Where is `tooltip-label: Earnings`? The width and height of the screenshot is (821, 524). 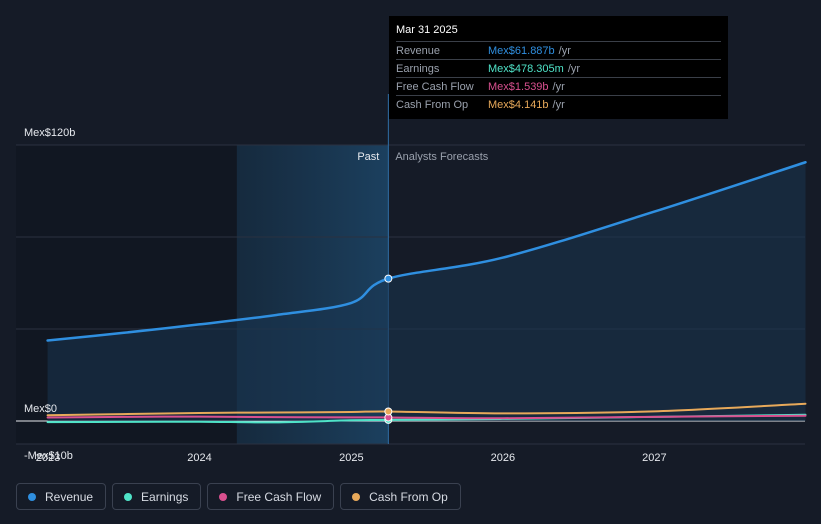
tooltip-label: Earnings is located at coordinates (418, 68).